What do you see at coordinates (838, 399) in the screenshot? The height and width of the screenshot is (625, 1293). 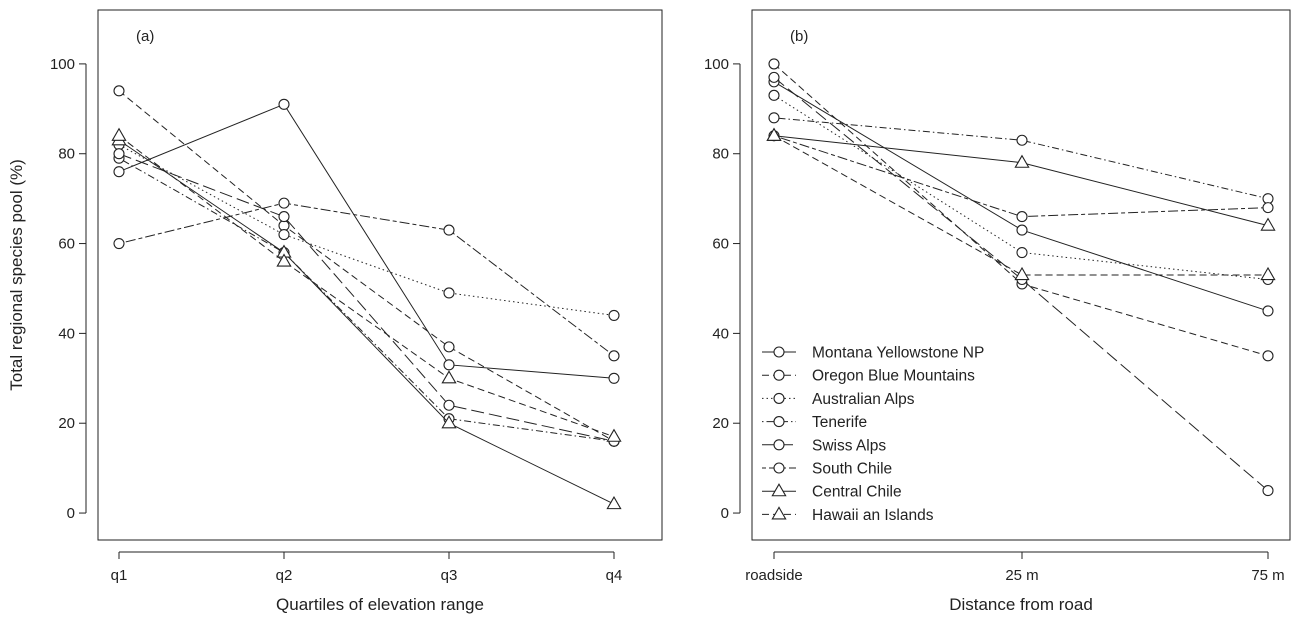 I see `legend-entry: Australian Alps` at bounding box center [838, 399].